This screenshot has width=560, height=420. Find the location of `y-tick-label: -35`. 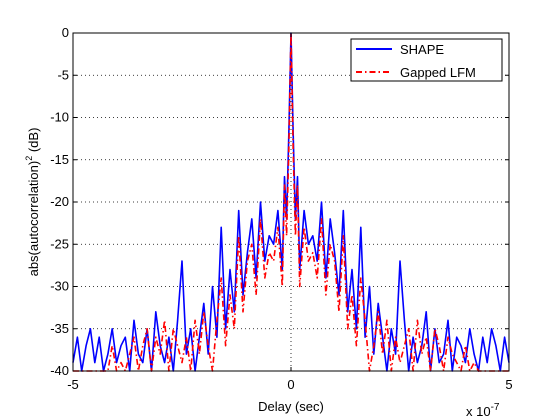

y-tick-label: -35 is located at coordinates (59, 328).